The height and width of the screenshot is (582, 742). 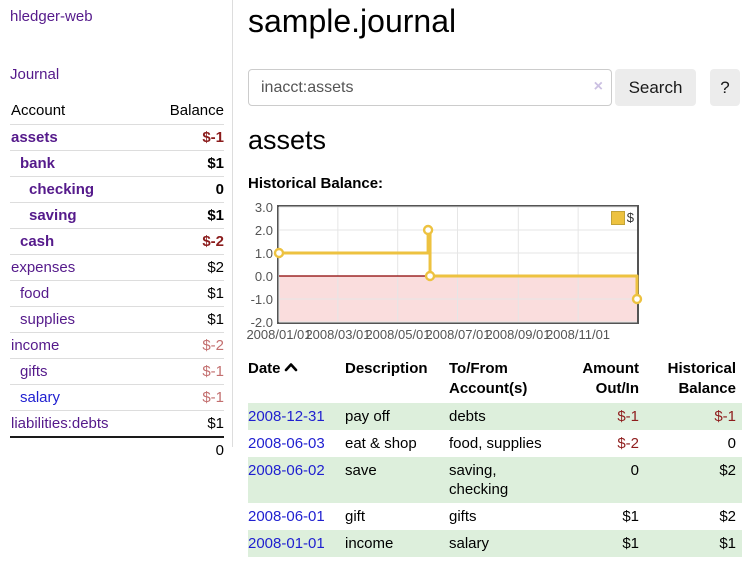 What do you see at coordinates (355, 516) in the screenshot?
I see `transaction-description: gift` at bounding box center [355, 516].